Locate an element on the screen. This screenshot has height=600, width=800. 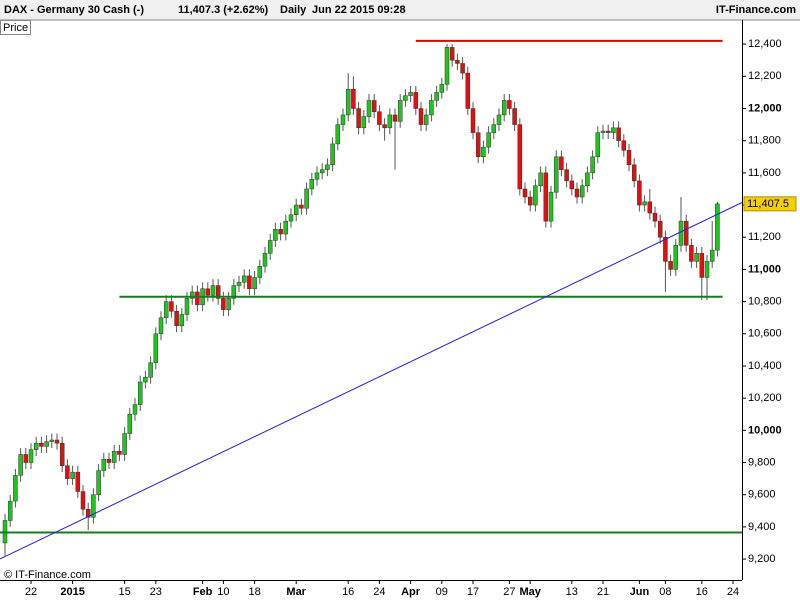
last-price-label: 11,407.5 is located at coordinates (768, 204).